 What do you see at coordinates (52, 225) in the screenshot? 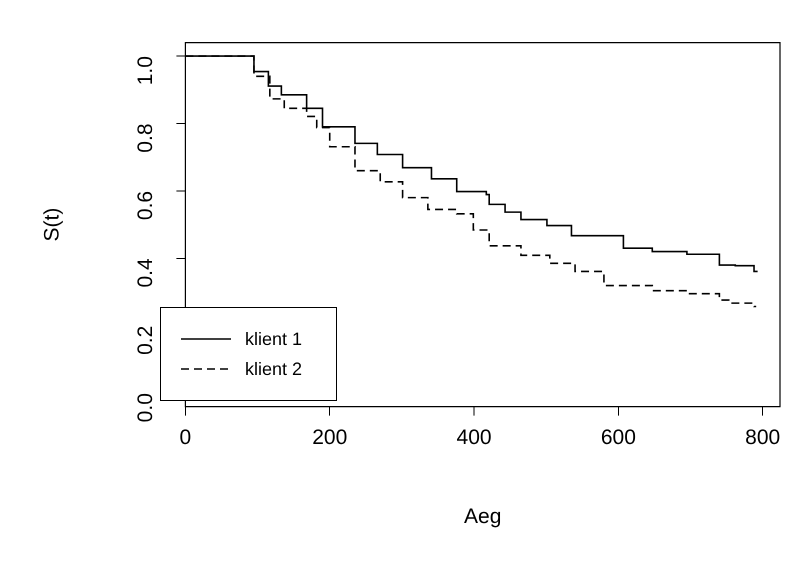
I see `y-axis-title: S(t)` at bounding box center [52, 225].